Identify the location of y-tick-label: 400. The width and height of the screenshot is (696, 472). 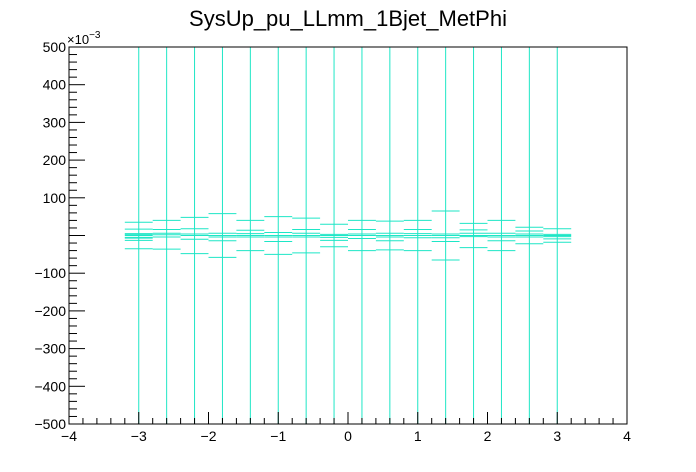
(55, 85).